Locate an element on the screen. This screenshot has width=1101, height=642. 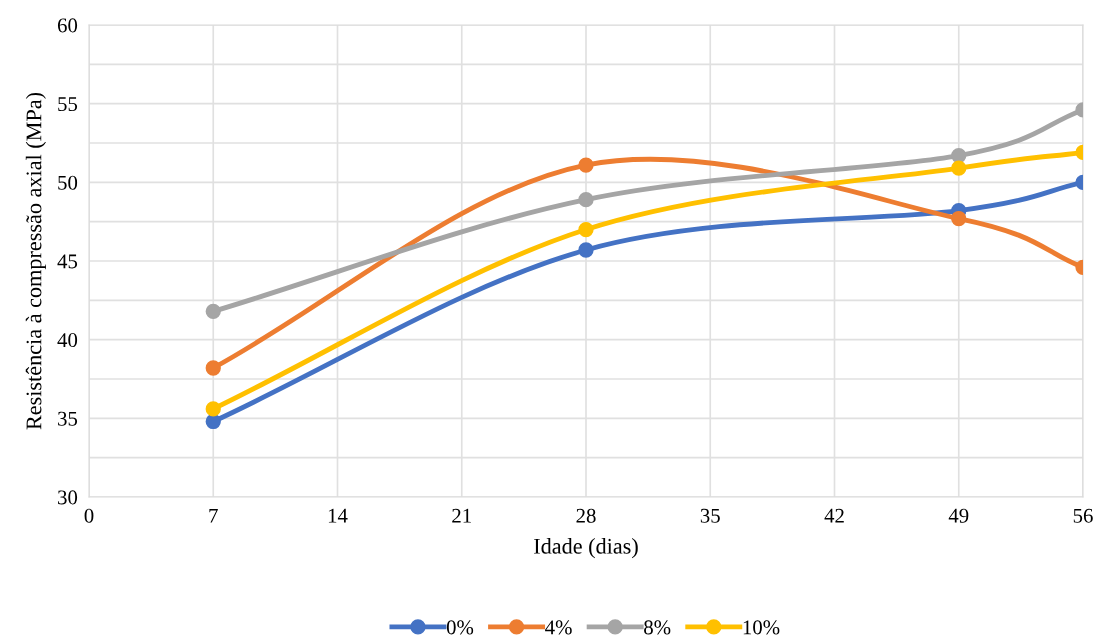
legend-label: 10% is located at coordinates (761, 627).